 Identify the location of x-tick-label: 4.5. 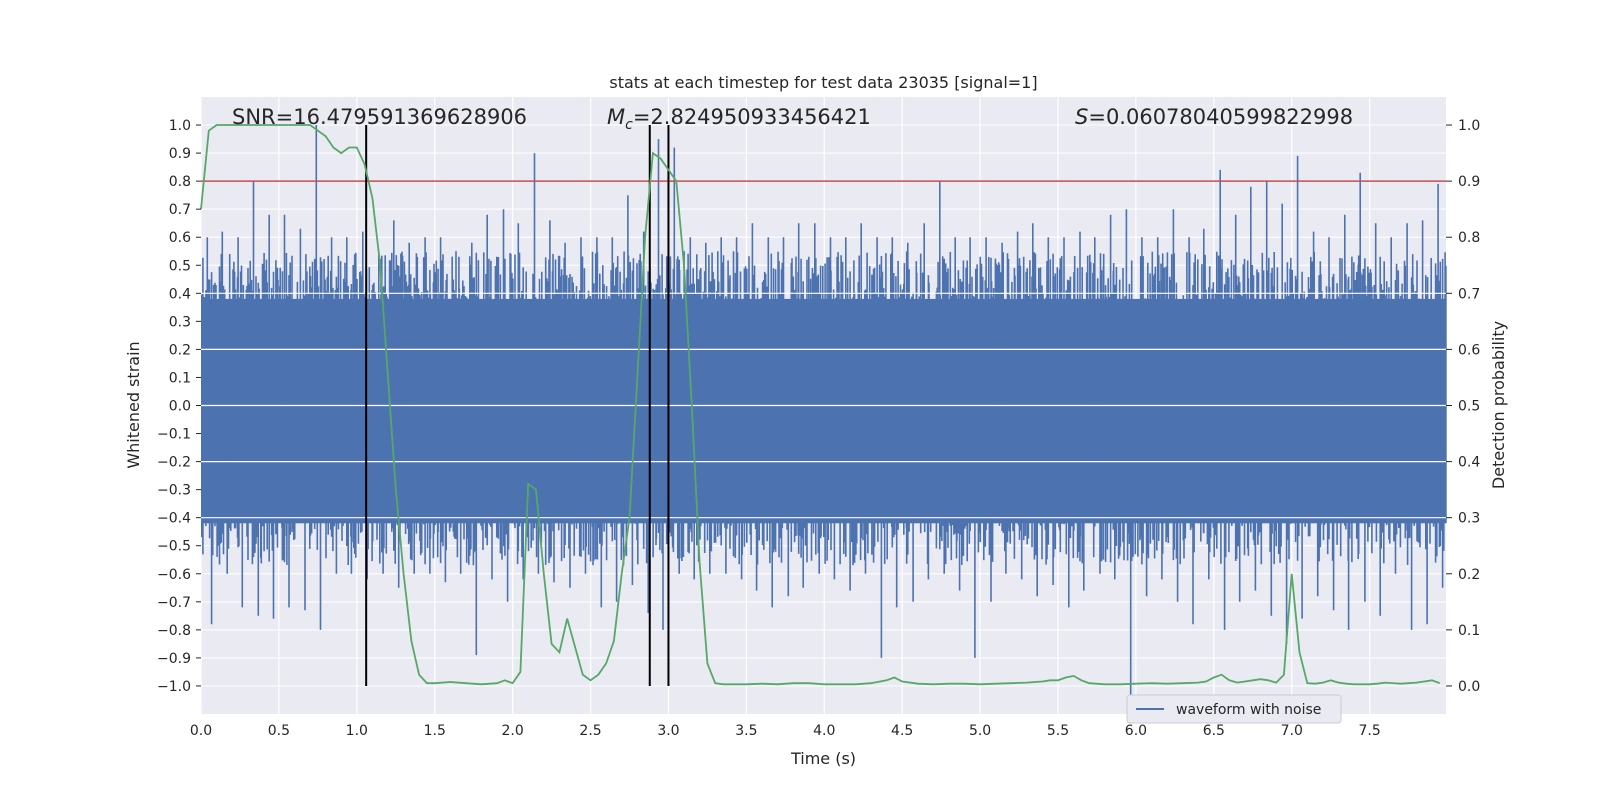
(902, 731).